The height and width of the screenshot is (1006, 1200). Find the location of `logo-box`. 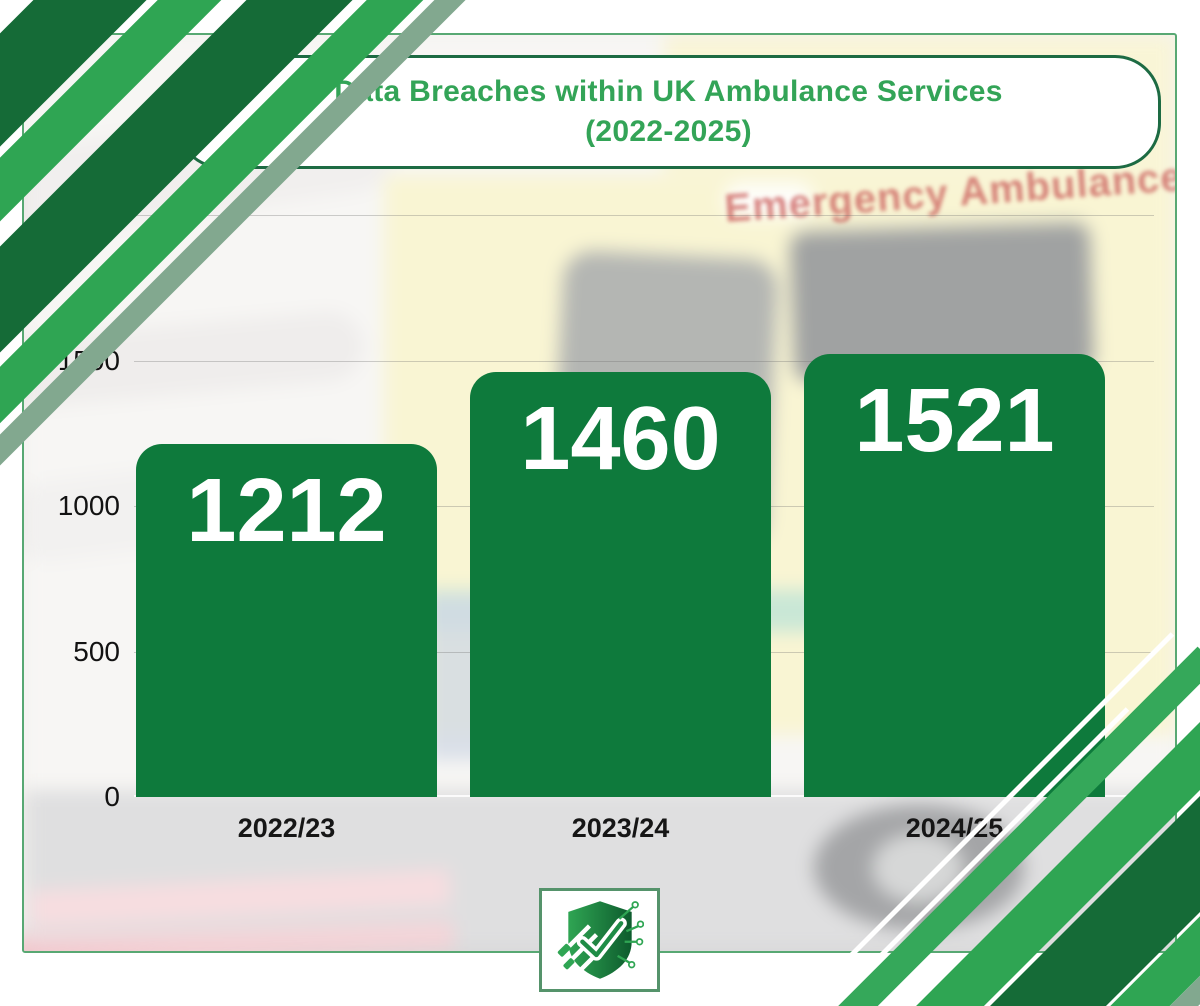

logo-box is located at coordinates (599, 940).